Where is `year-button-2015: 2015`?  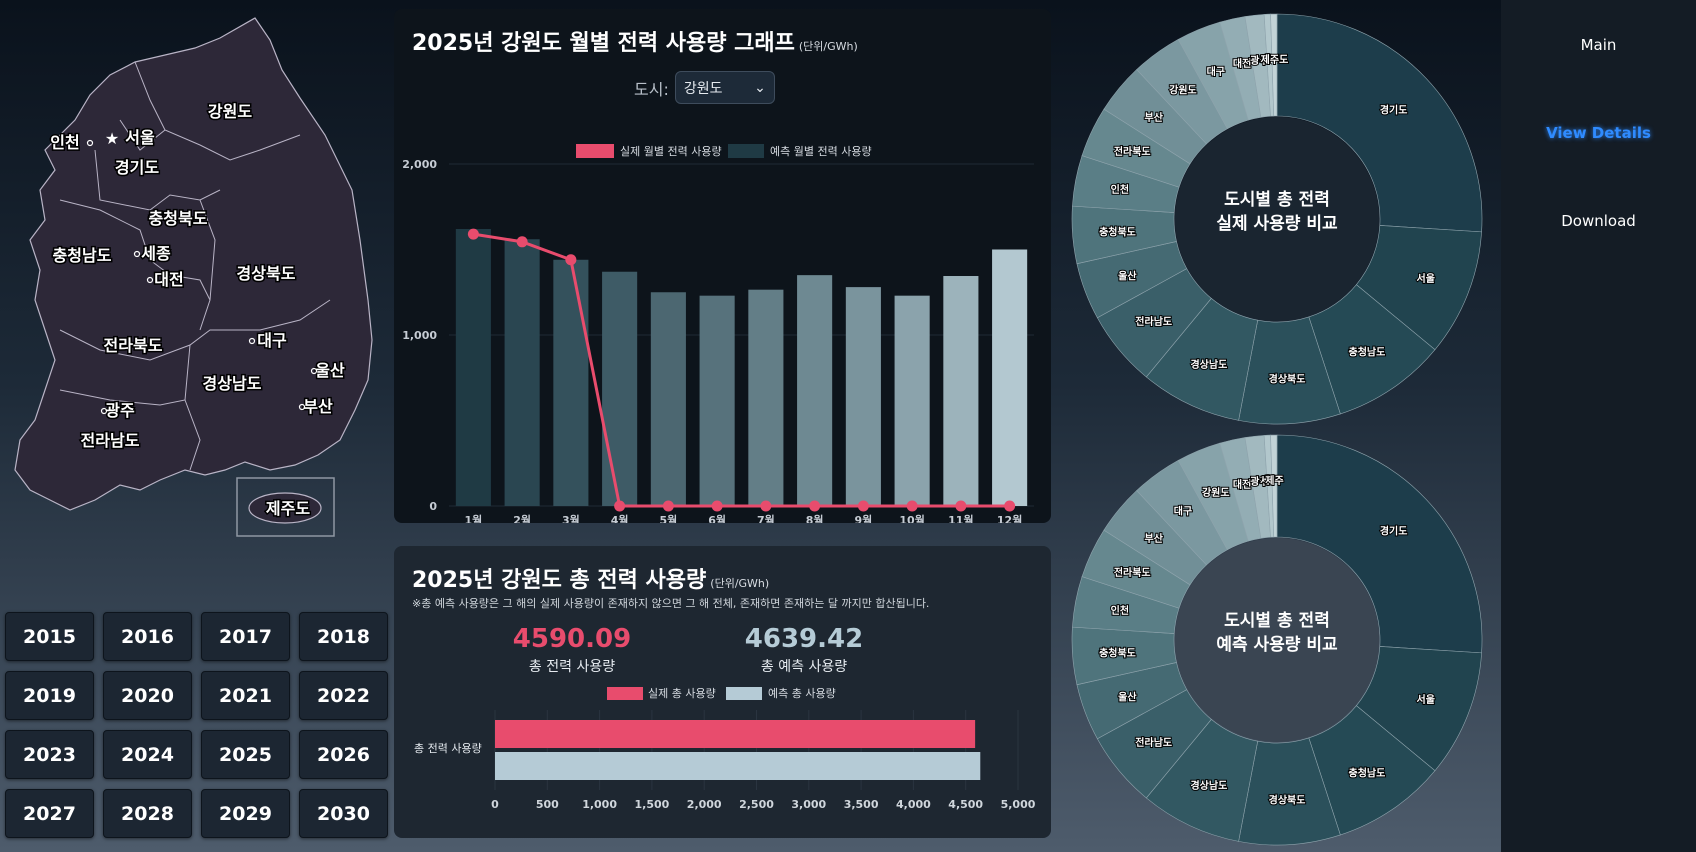 year-button-2015: 2015 is located at coordinates (49, 636).